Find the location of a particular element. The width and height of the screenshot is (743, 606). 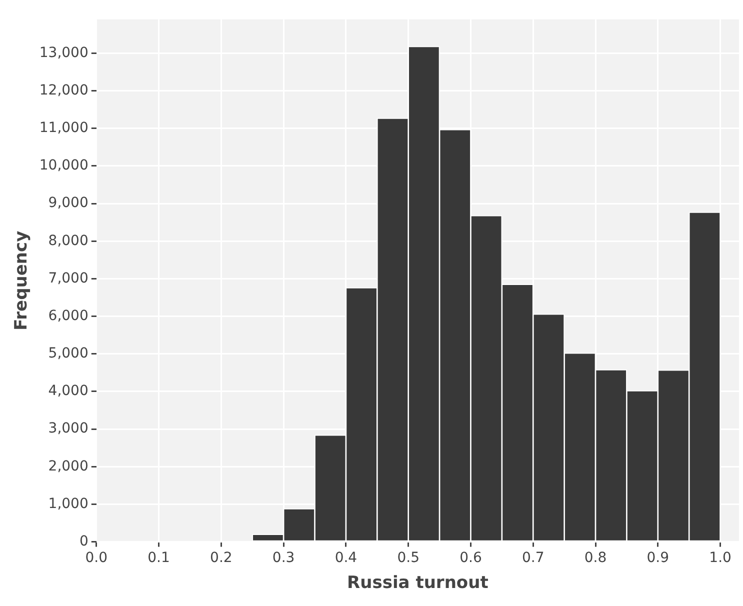

y-tick-label: 3,000 is located at coordinates (68, 428).